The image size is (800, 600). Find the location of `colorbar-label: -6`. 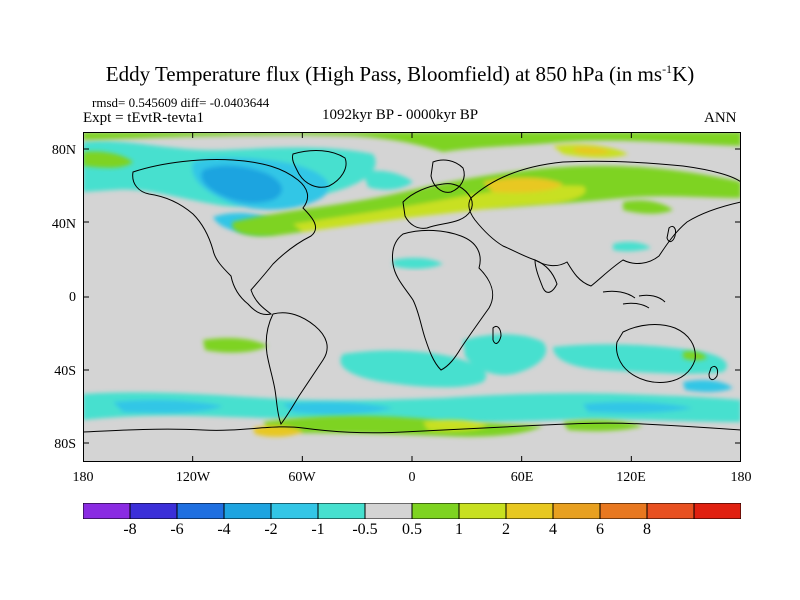

colorbar-label: -6 is located at coordinates (177, 529).